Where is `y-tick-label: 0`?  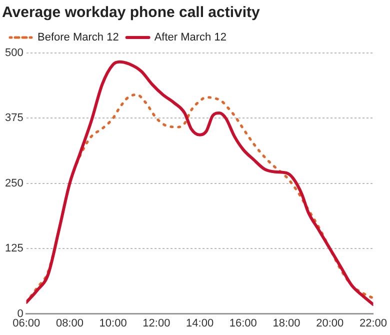
y-tick-label: 0 is located at coordinates (20, 314).